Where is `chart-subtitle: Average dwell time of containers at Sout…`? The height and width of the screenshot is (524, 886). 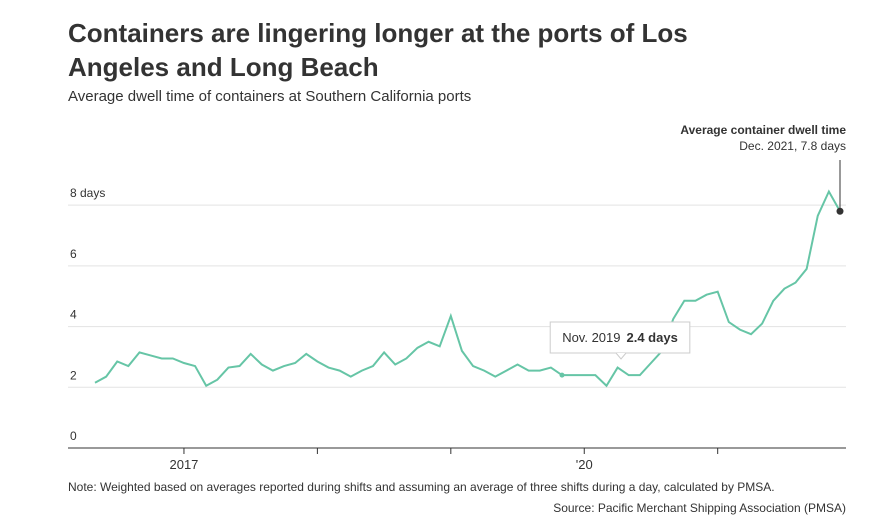 chart-subtitle: Average dwell time of containers at Sout… is located at coordinates (269, 96).